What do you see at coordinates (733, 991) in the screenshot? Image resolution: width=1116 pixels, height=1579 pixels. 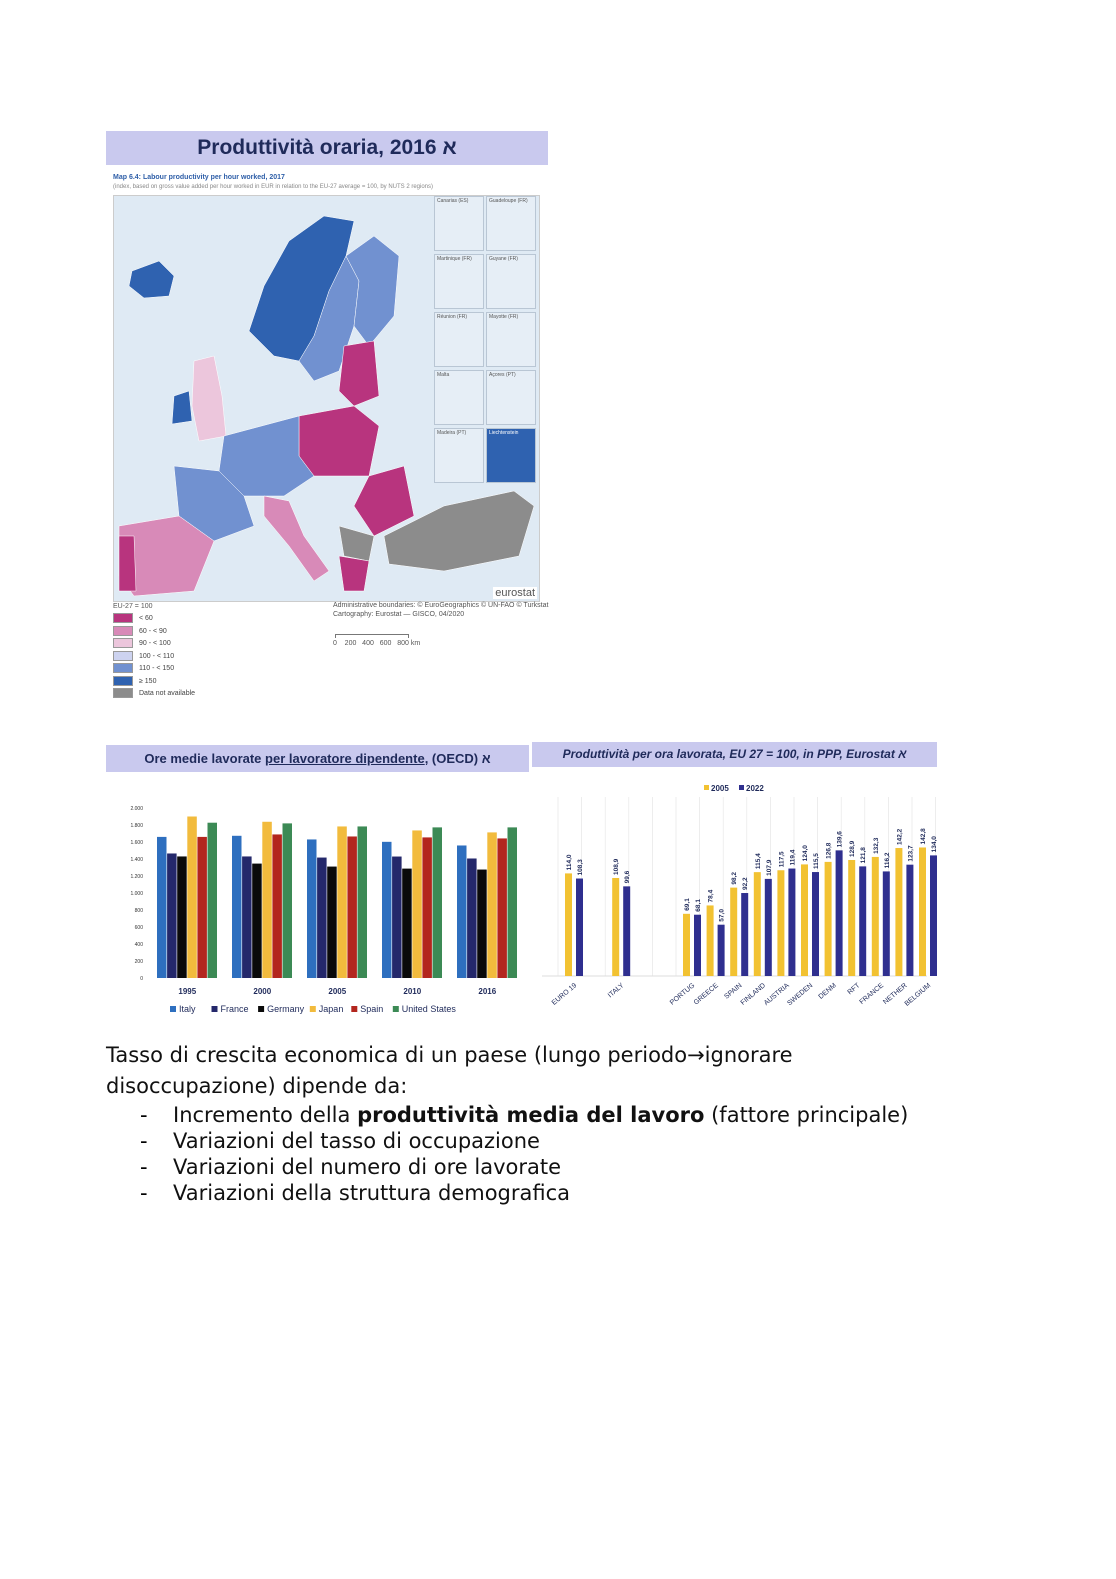 I see `x-tick-label: SPAIN` at bounding box center [733, 991].